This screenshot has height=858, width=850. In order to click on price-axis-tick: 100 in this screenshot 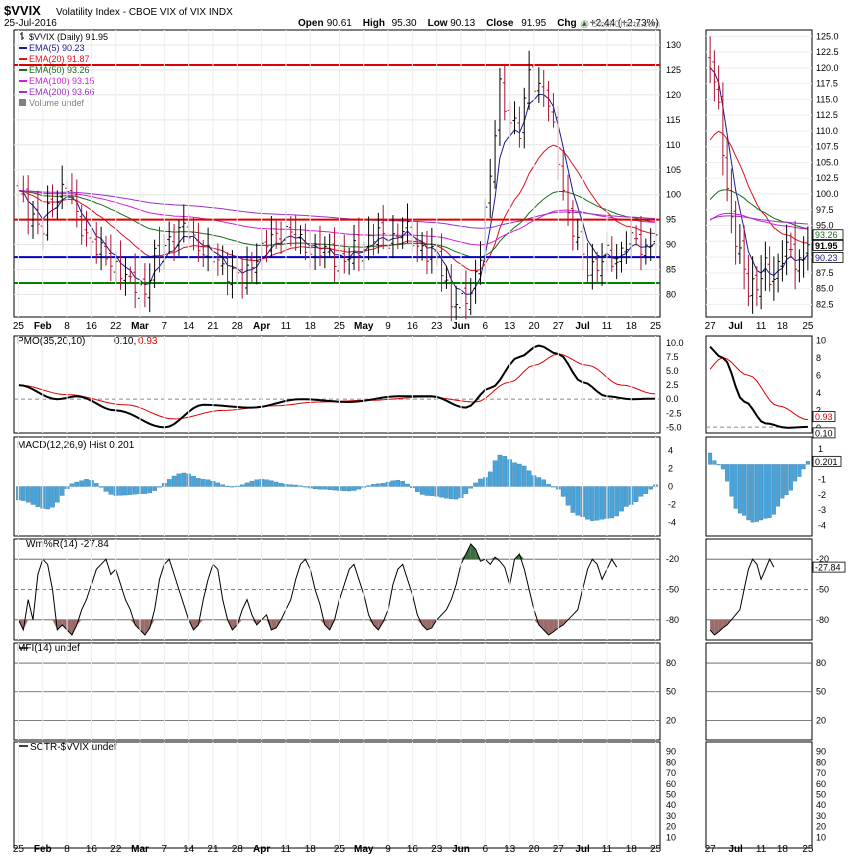, I will do `click(673, 195)`.